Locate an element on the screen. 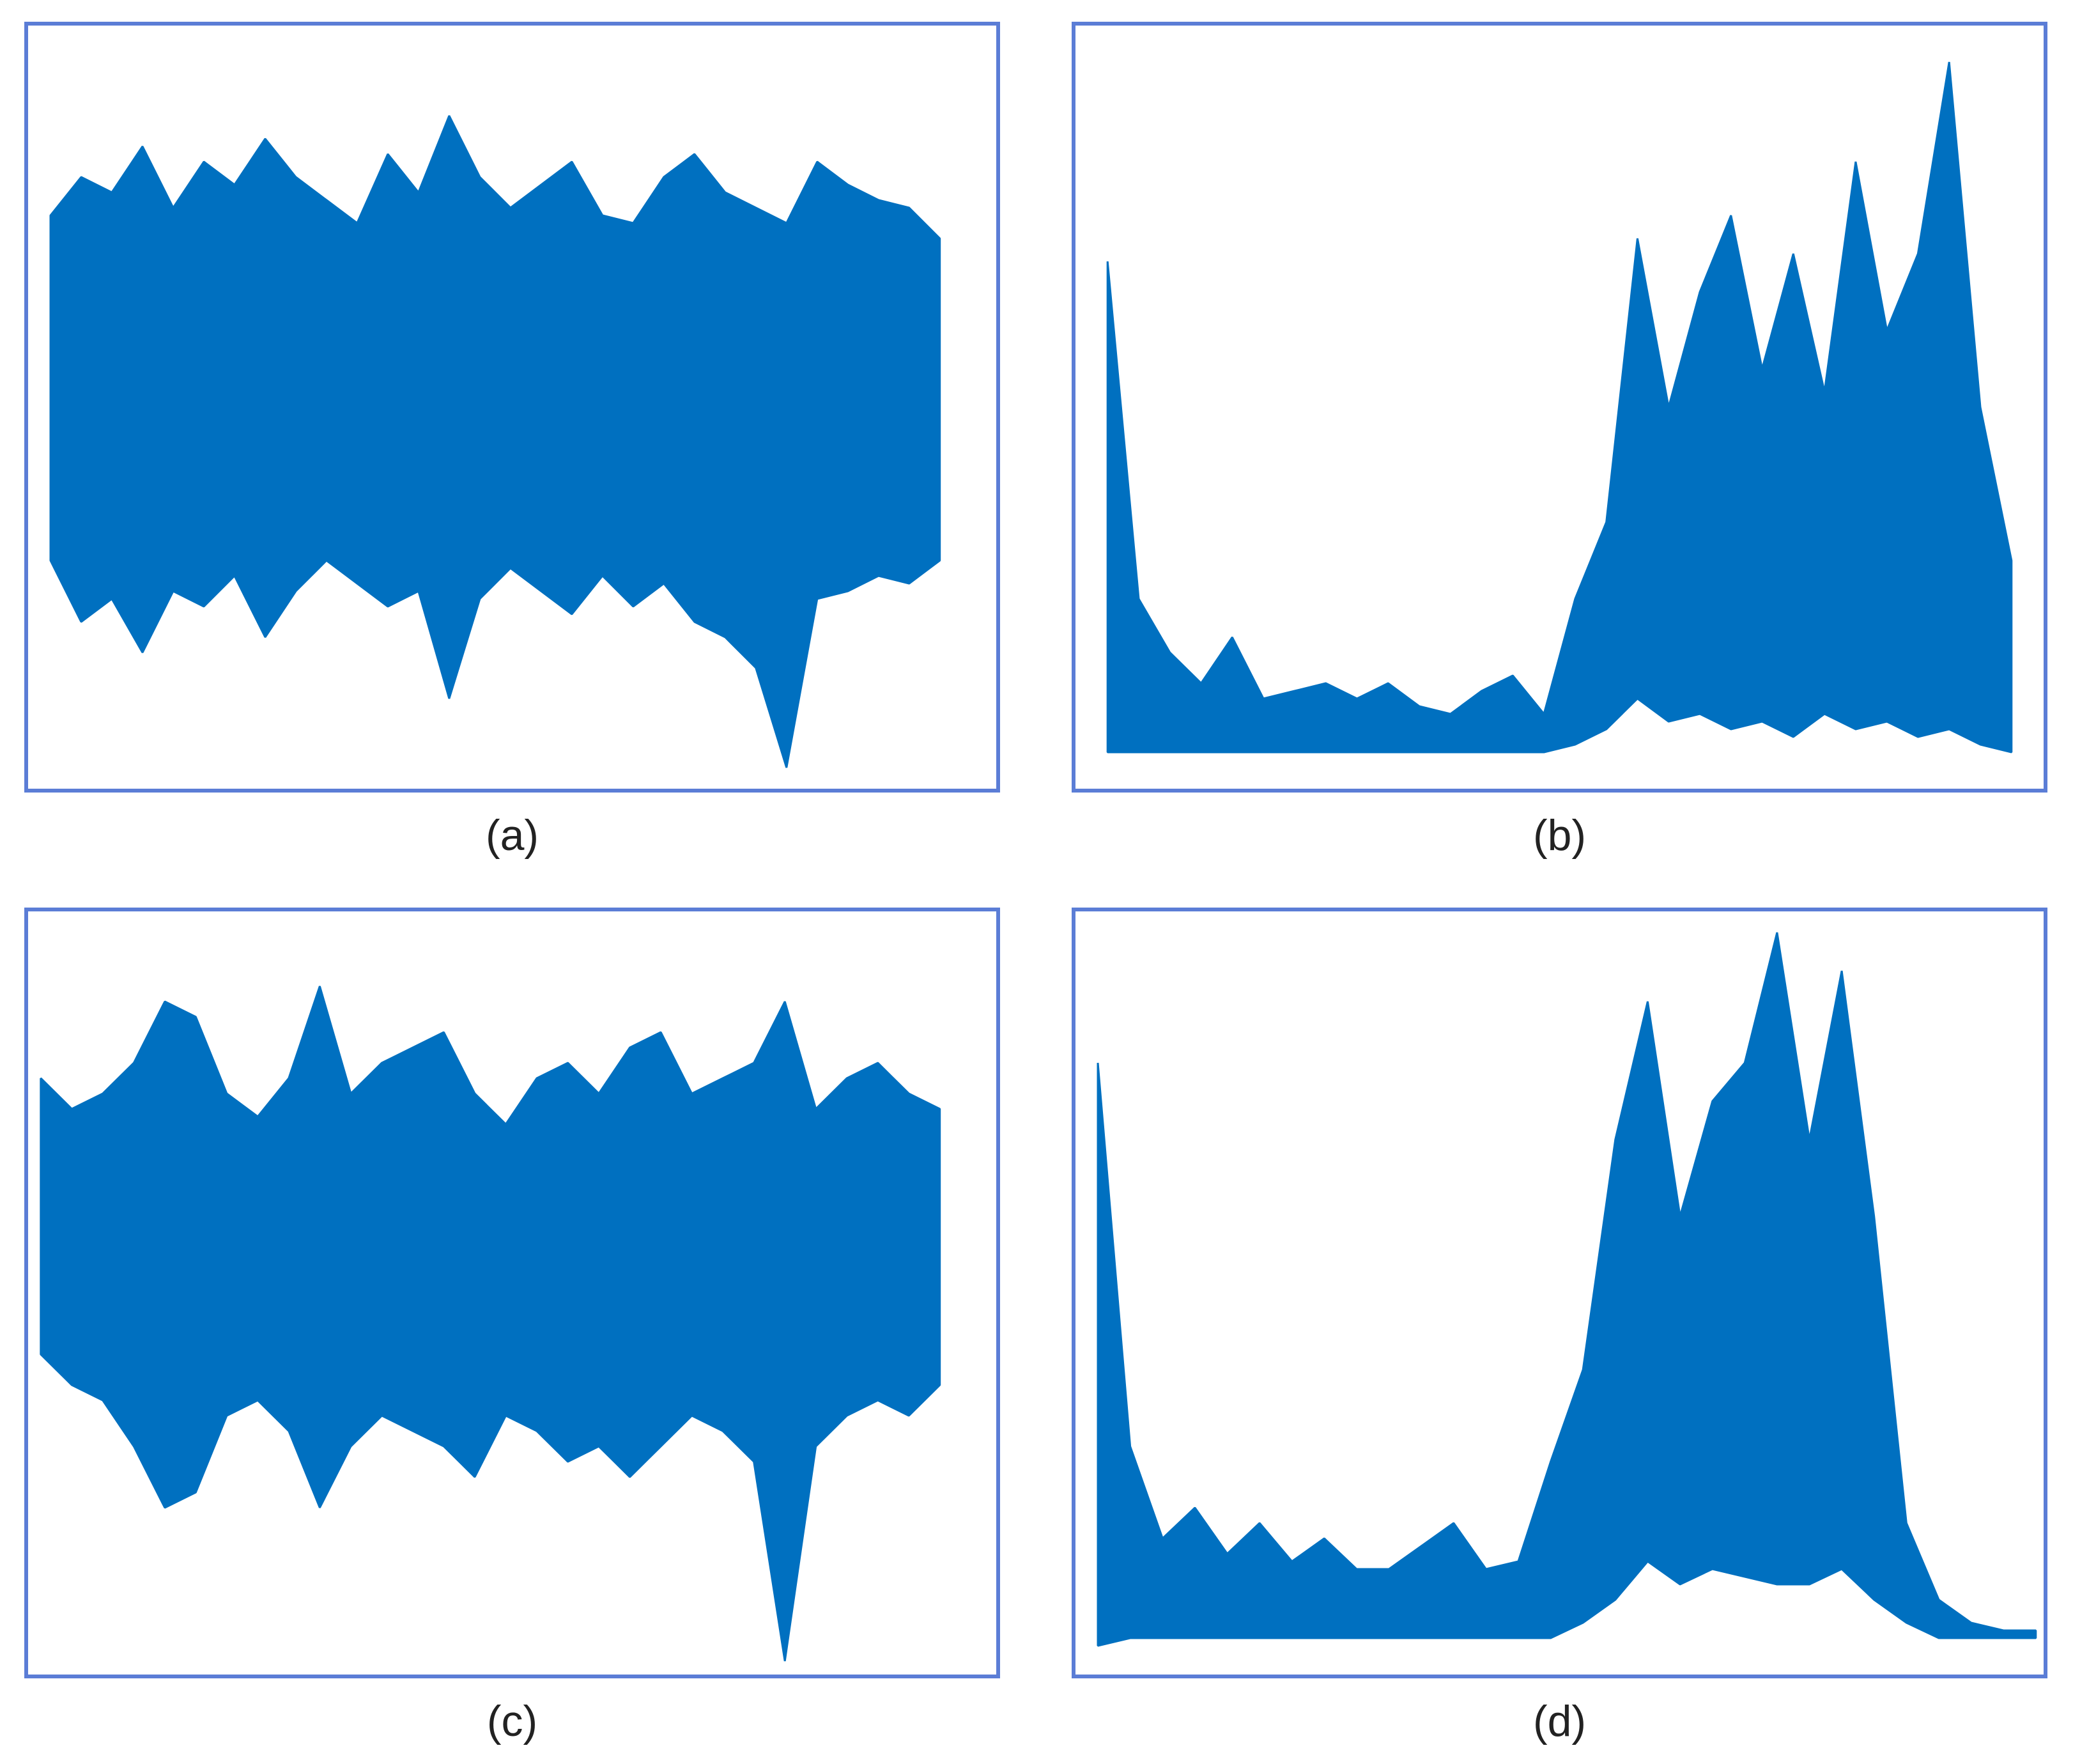  panel-caption: (b) is located at coordinates (1559, 835).